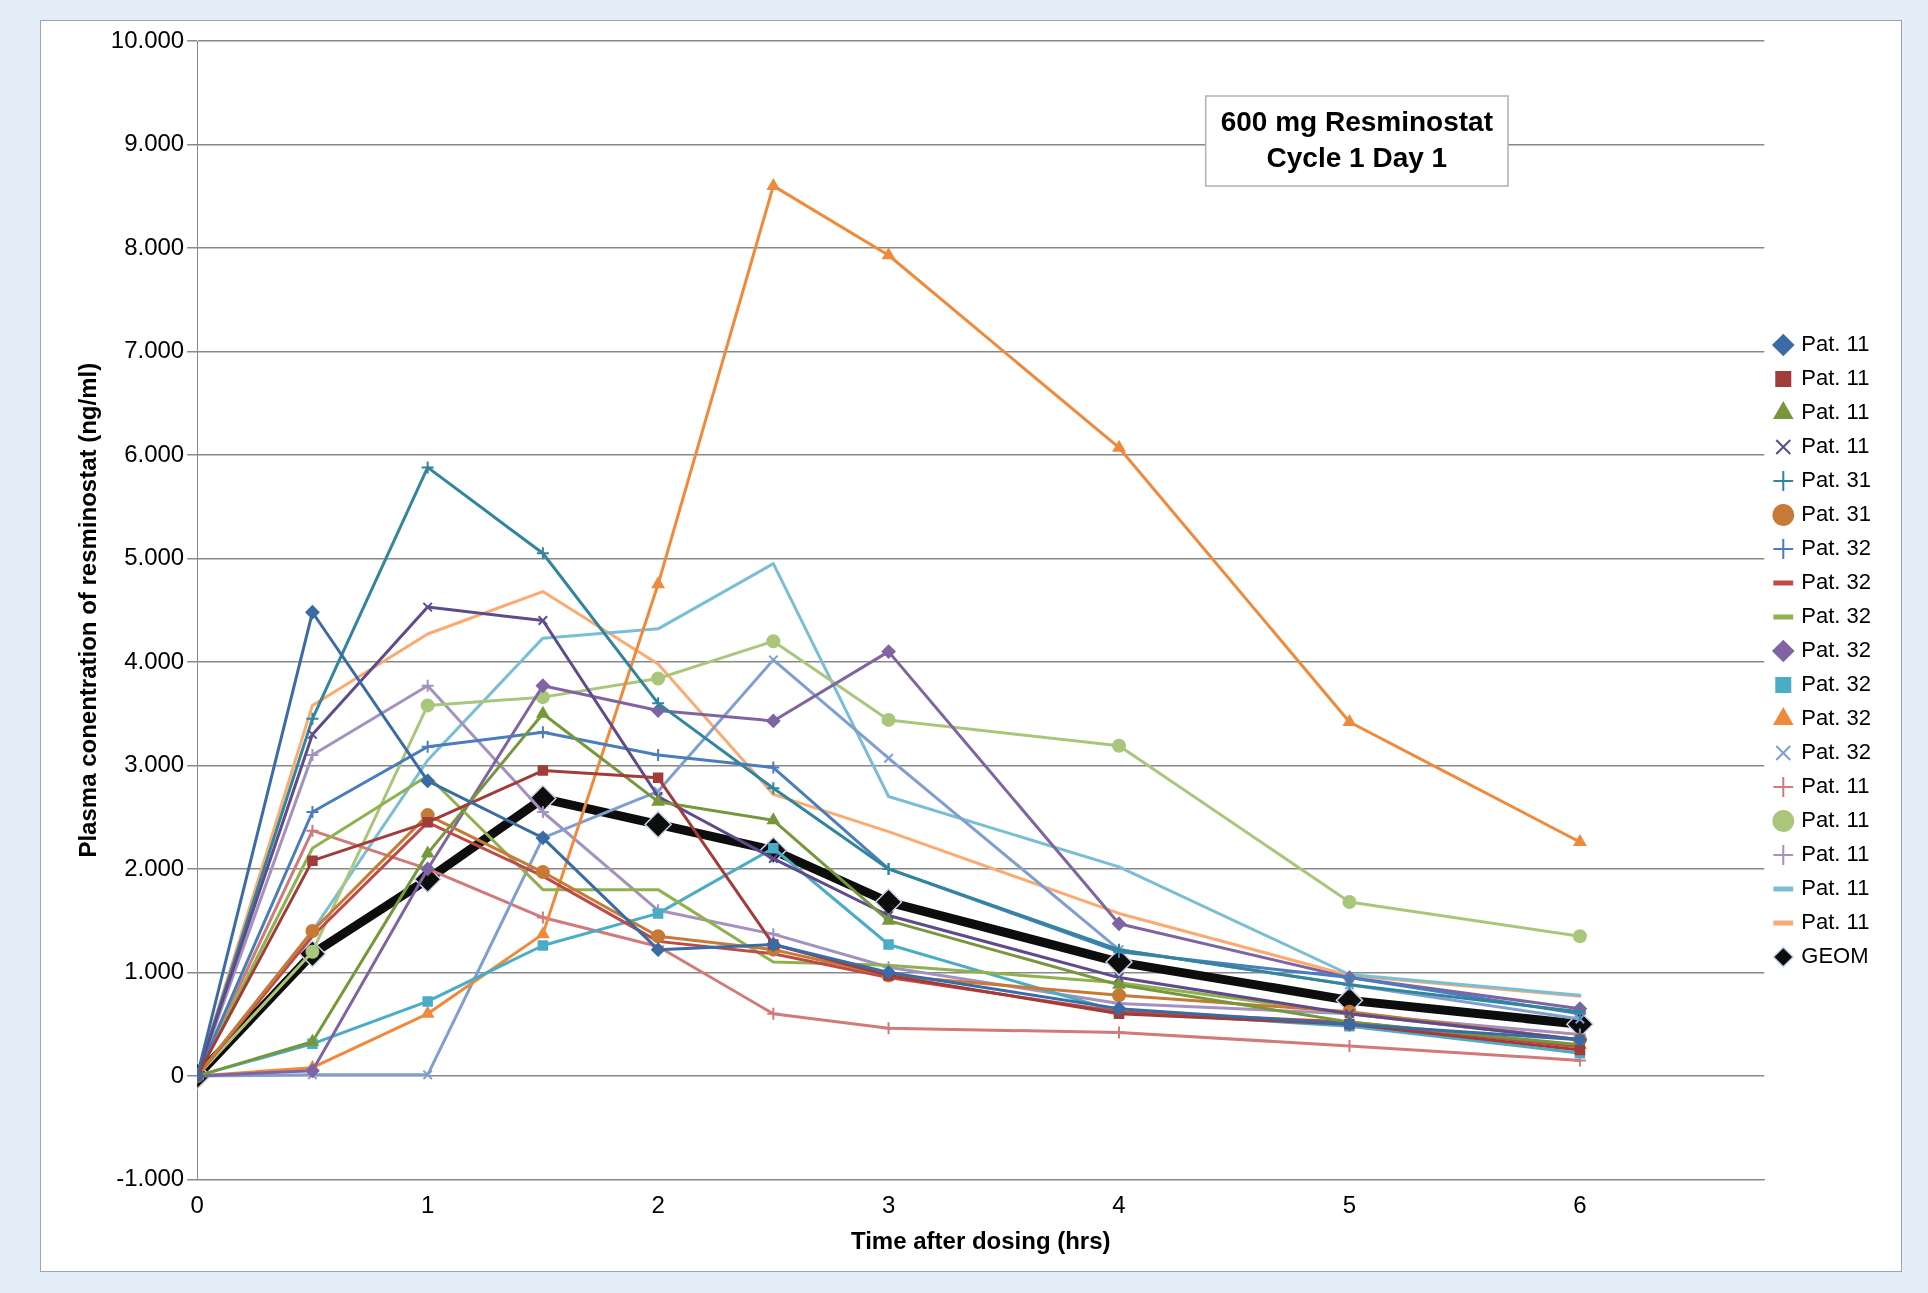 The height and width of the screenshot is (1293, 1928). I want to click on y-tick-label: 6.000, so click(154, 453).